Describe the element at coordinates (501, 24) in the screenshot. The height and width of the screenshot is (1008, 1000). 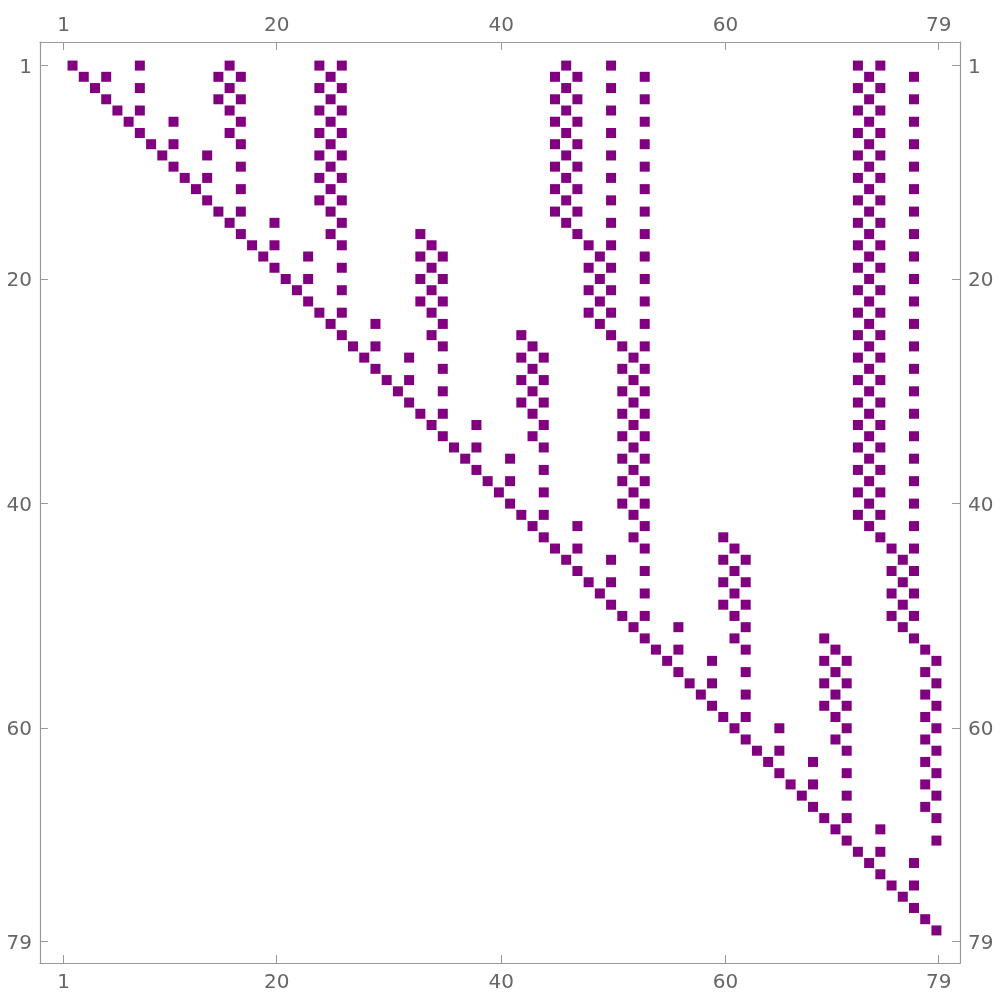
I see `x2-tick-label: 40` at that location.